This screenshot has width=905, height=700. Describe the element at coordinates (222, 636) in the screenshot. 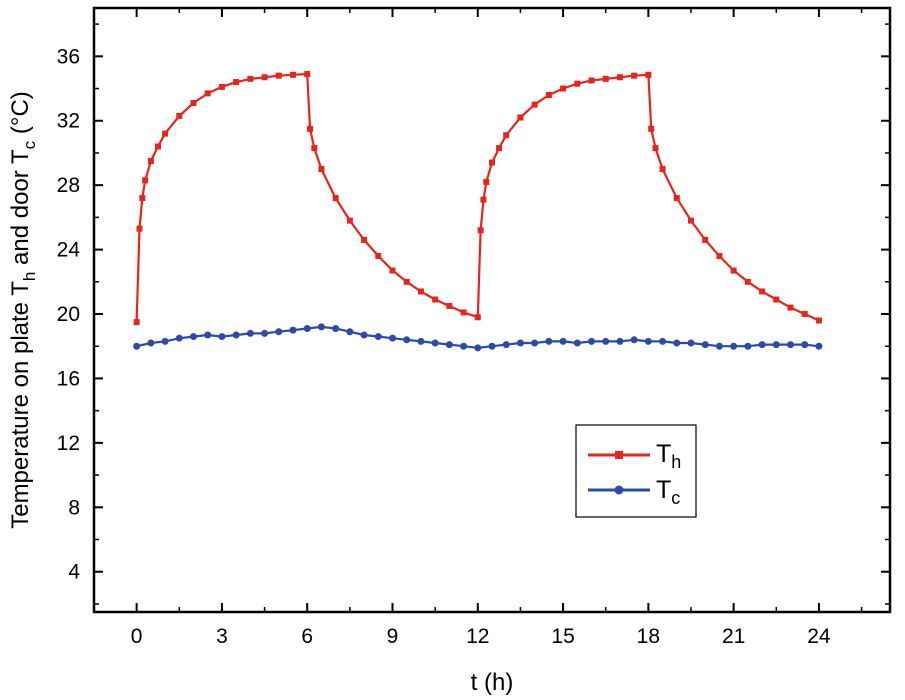

I see `x-tick-label: 3` at that location.